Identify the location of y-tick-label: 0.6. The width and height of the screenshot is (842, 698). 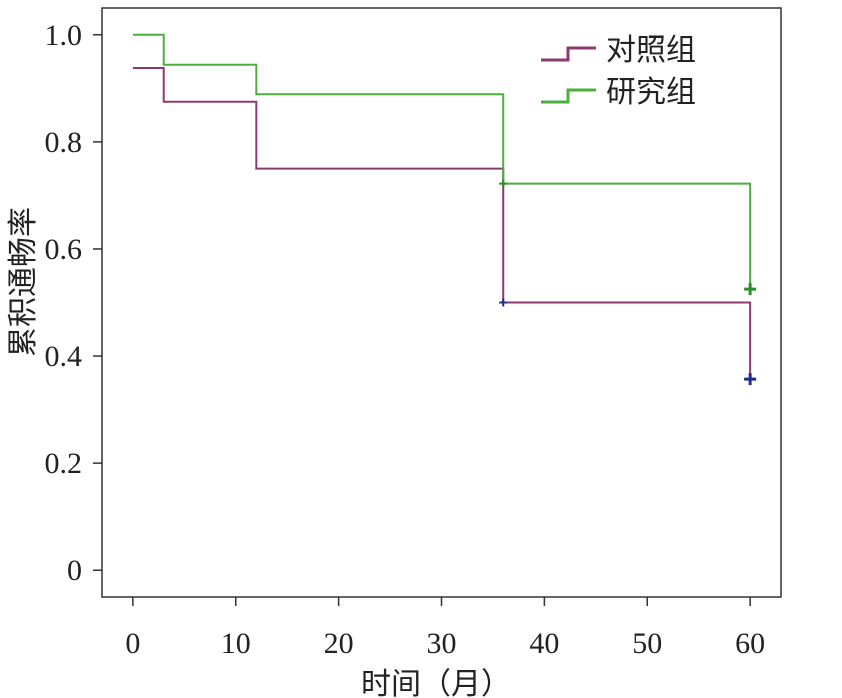
(64, 249).